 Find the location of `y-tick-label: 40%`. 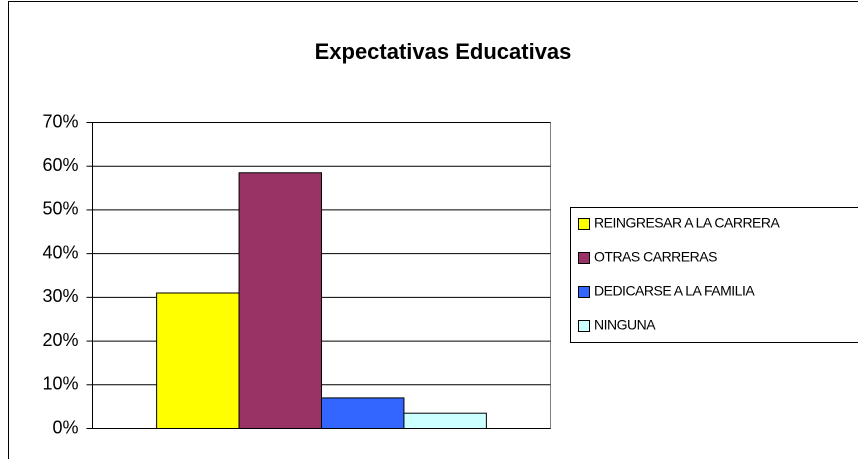

y-tick-label: 40% is located at coordinates (60, 252).